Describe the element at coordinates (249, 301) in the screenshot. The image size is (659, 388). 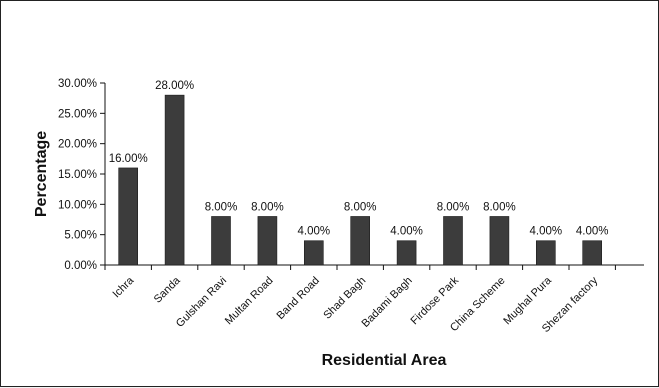
I see `category-label: Multan Road` at that location.